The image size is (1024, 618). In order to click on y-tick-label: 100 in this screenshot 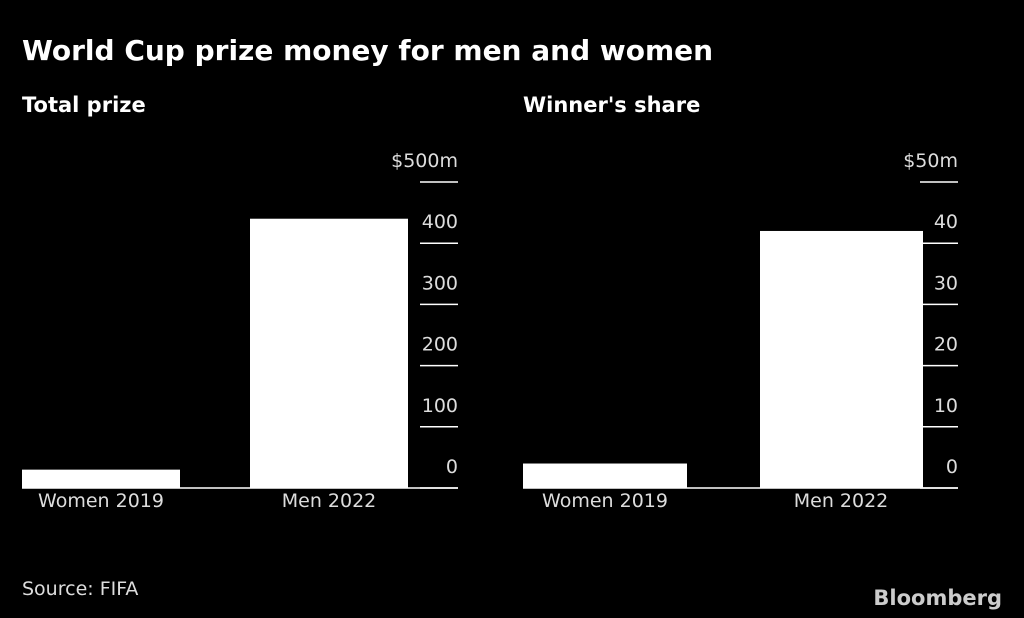, I will do `click(440, 406)`.